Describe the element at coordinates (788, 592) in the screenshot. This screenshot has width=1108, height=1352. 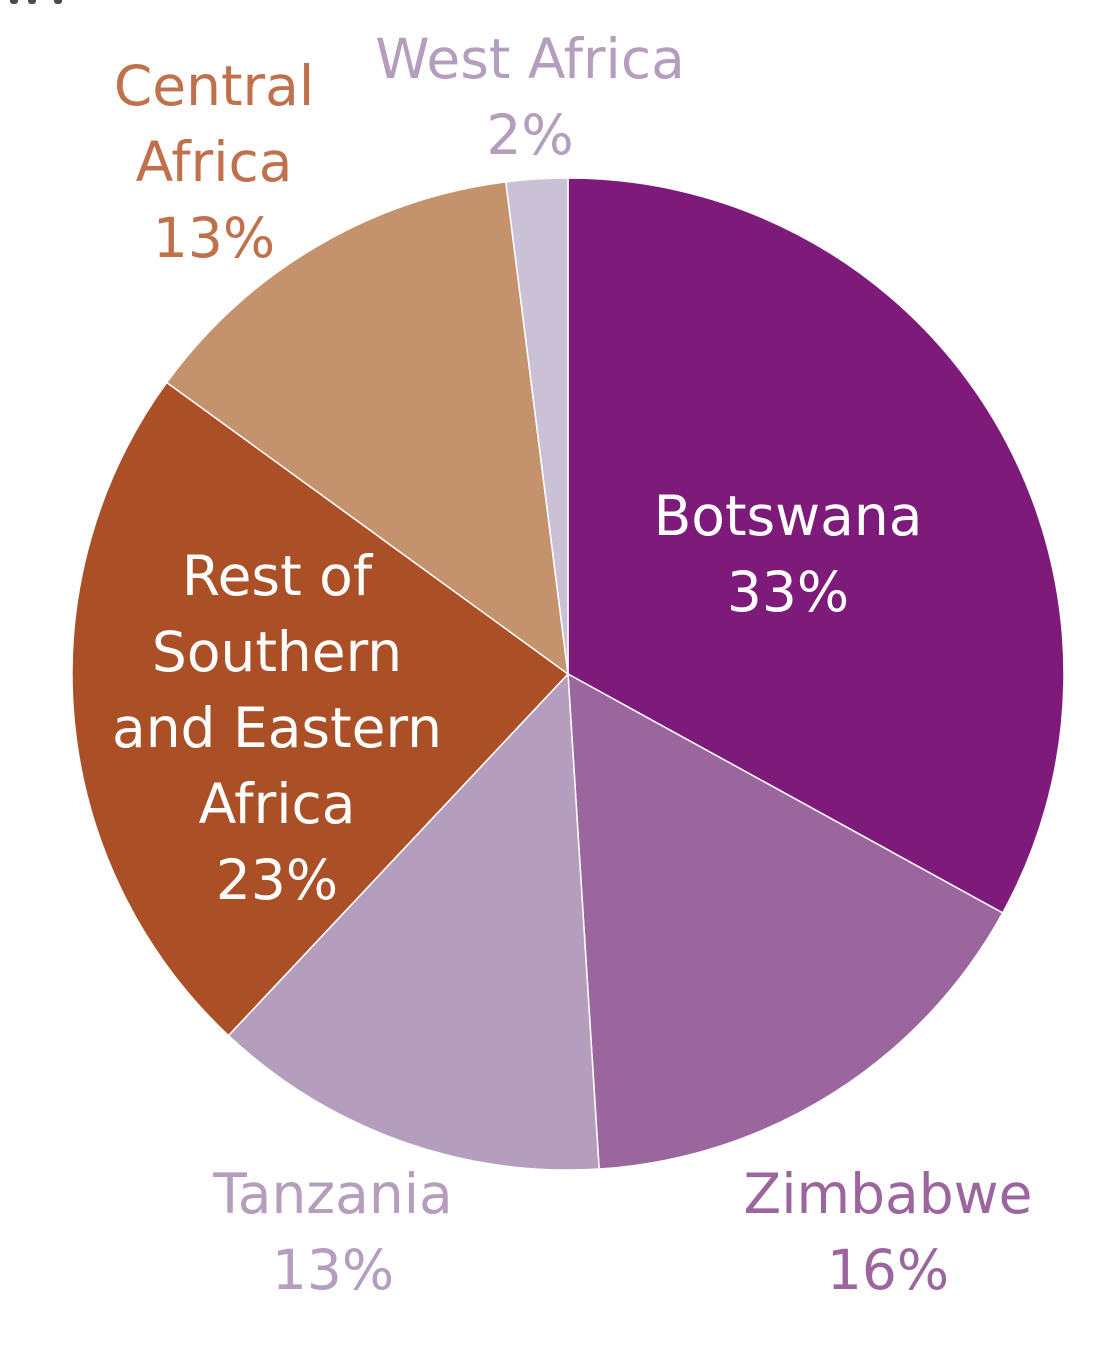
I see `slice-value-botswana: 33%` at that location.